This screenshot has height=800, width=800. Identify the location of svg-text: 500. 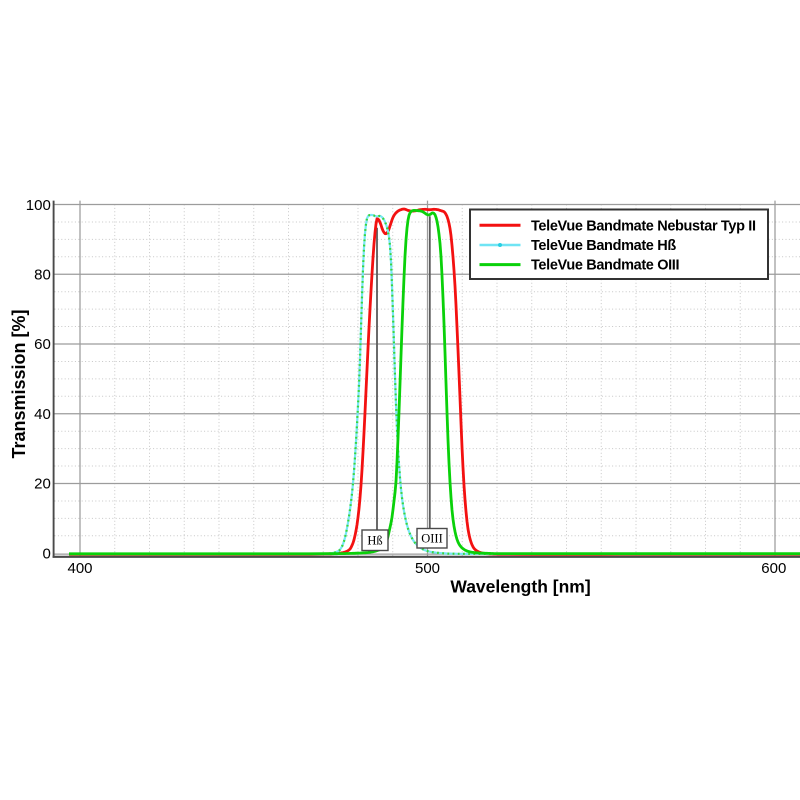
(427, 568).